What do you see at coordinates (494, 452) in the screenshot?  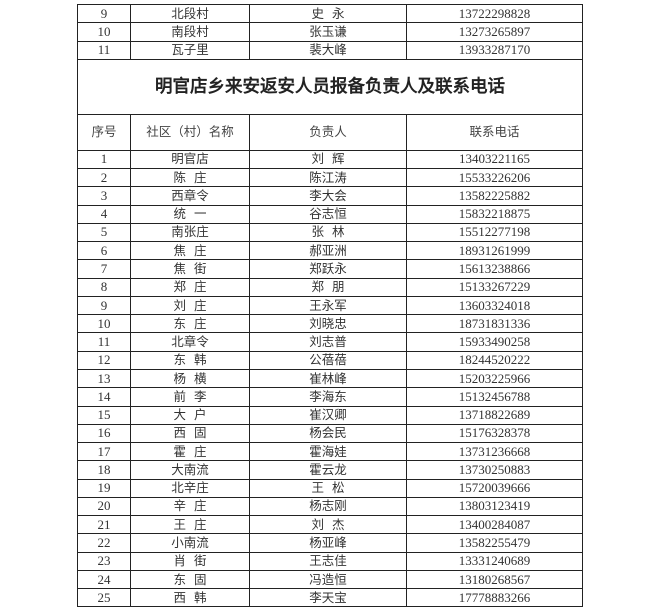 I see `cell-phone: 13731236668` at bounding box center [494, 452].